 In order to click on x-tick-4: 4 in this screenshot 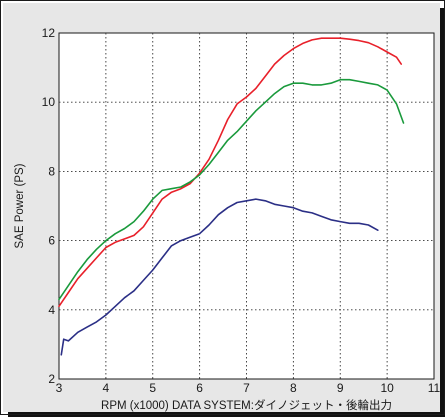, I will do `click(106, 388)`.